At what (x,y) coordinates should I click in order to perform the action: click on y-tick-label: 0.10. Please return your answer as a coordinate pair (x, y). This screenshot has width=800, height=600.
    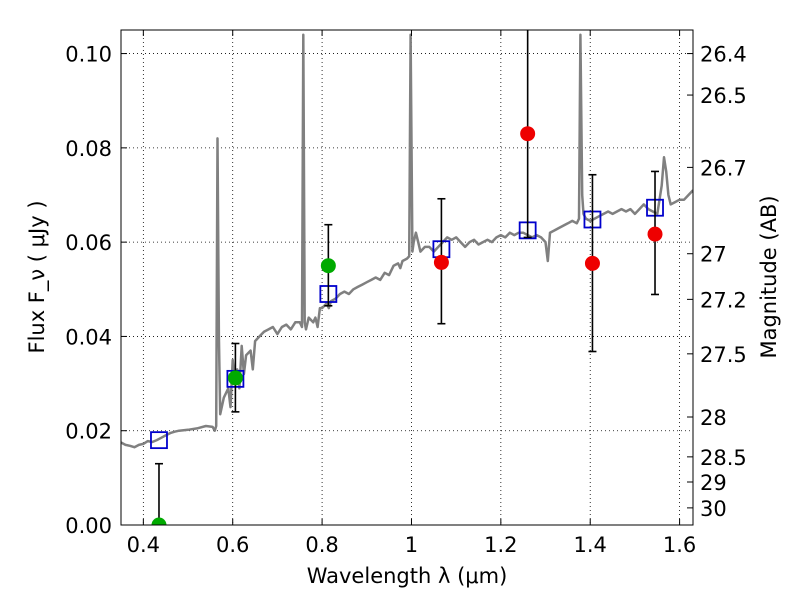
    Looking at the image, I should click on (88, 55).